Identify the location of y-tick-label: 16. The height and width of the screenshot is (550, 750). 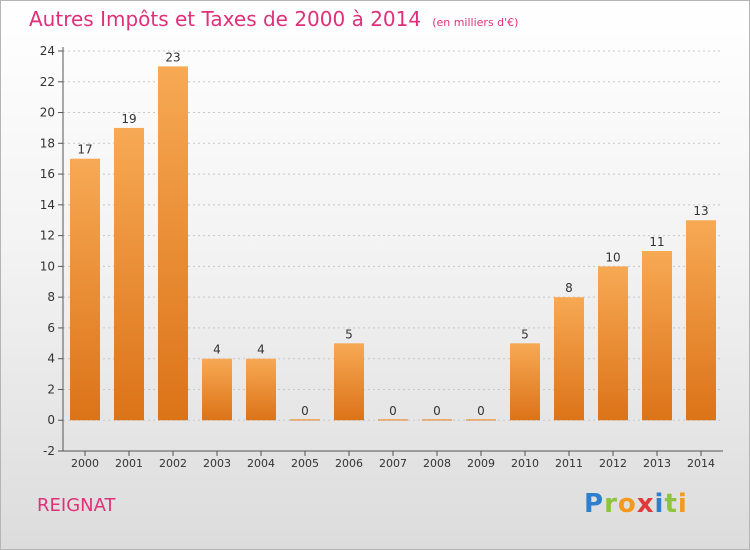
(47, 174).